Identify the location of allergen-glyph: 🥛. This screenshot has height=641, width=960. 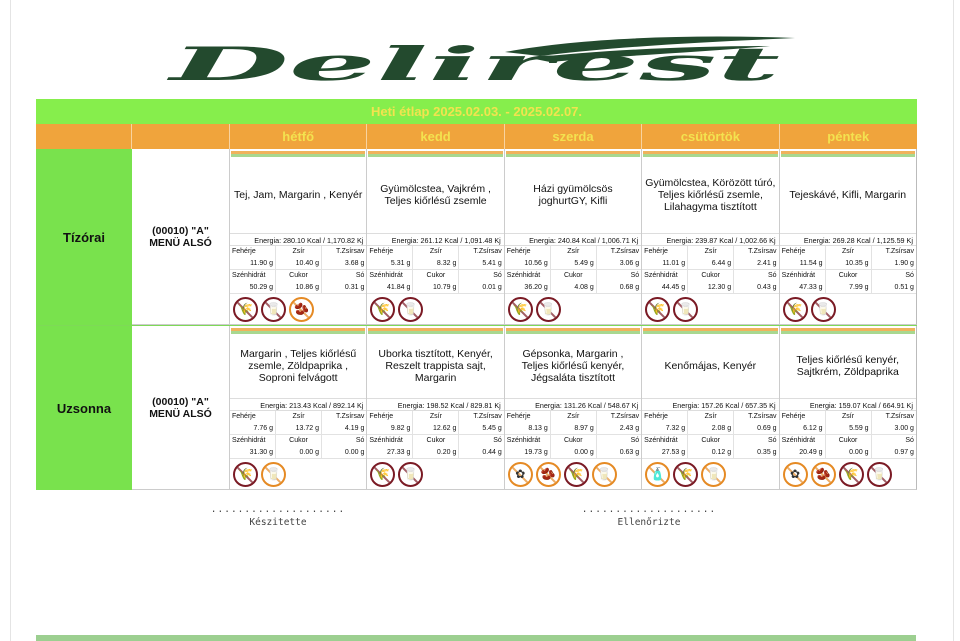
(411, 474).